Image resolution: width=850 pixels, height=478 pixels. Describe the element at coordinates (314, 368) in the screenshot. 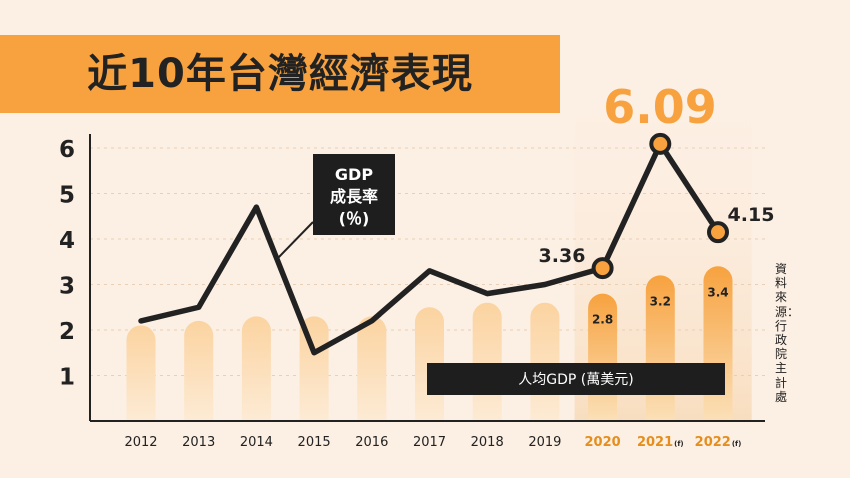

I see `bar-2015` at that location.